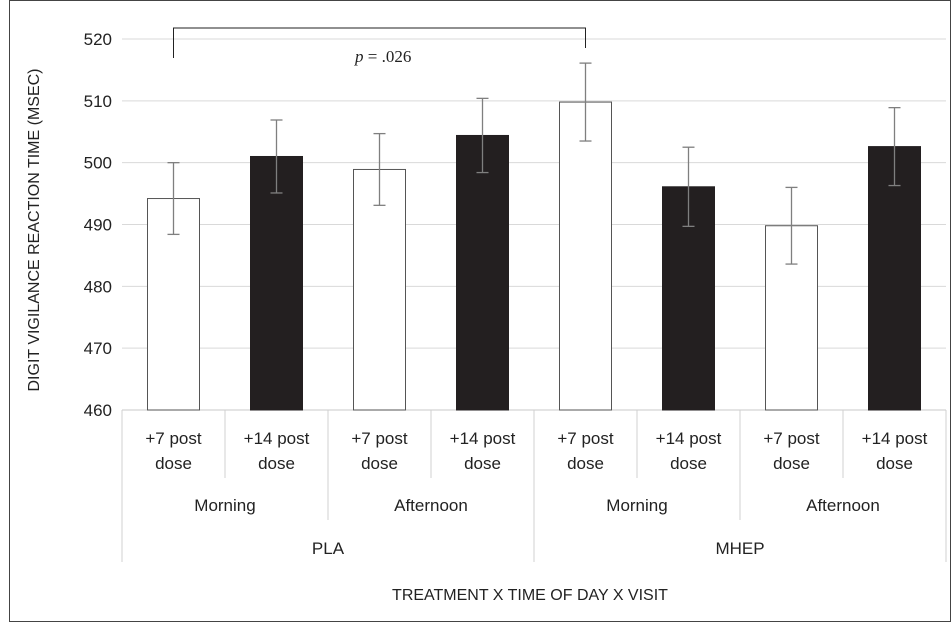 The image size is (951, 622). What do you see at coordinates (359, 56) in the screenshot?
I see `p-symbol: p` at bounding box center [359, 56].